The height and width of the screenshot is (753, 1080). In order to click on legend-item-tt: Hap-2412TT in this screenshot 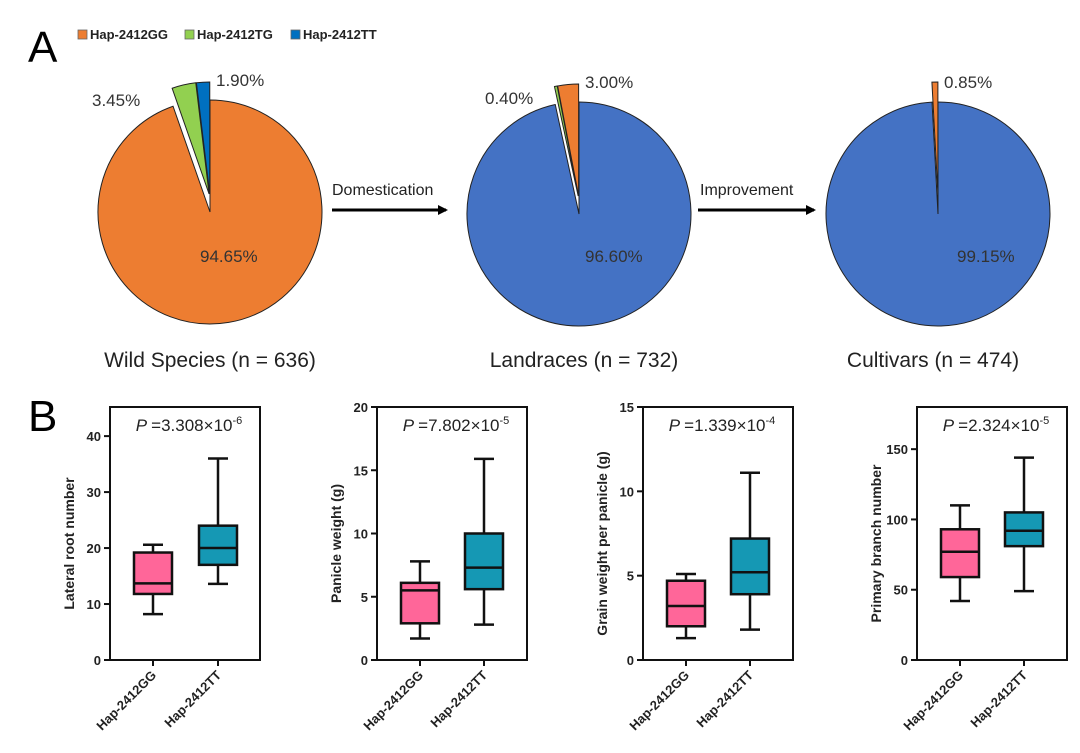, I will do `click(333, 34)`.